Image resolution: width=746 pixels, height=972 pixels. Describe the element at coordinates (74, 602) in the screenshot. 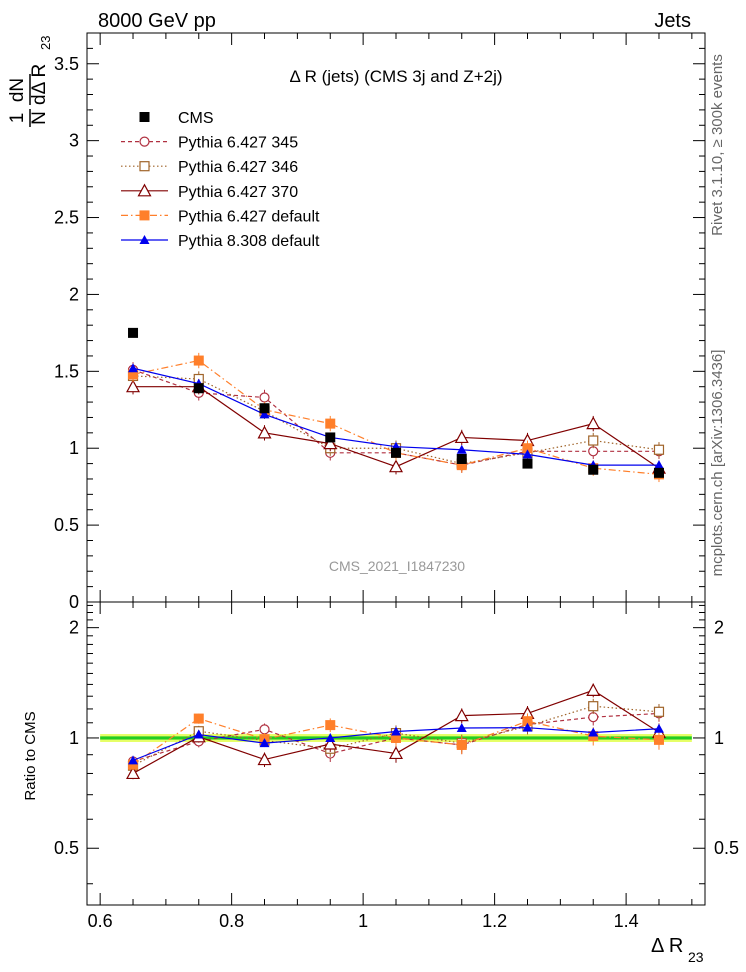

I see `y-tick-label: 0` at that location.